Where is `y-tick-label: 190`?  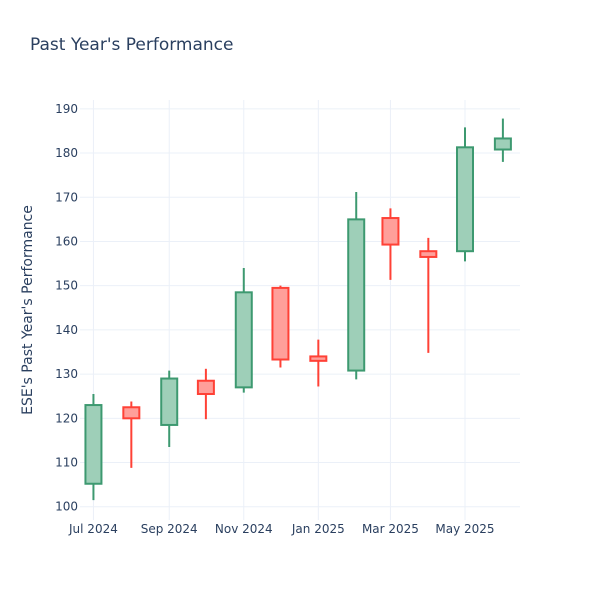
y-tick-label: 190 is located at coordinates (66, 109).